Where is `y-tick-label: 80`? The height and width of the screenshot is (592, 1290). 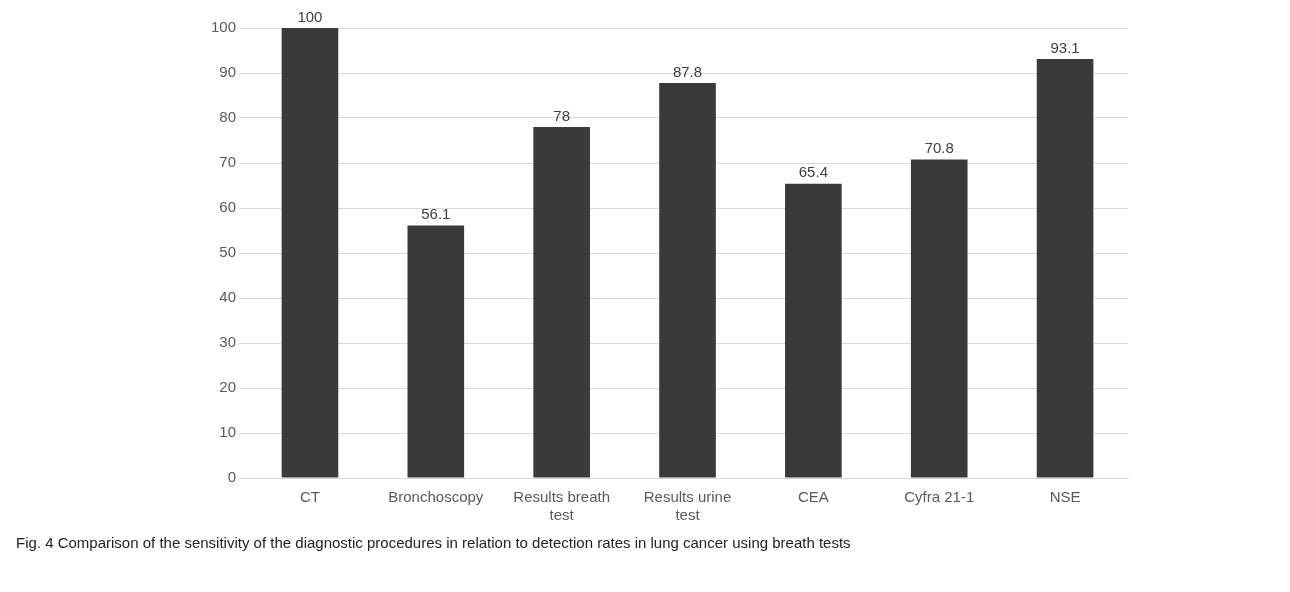 y-tick-label: 80 is located at coordinates (228, 117).